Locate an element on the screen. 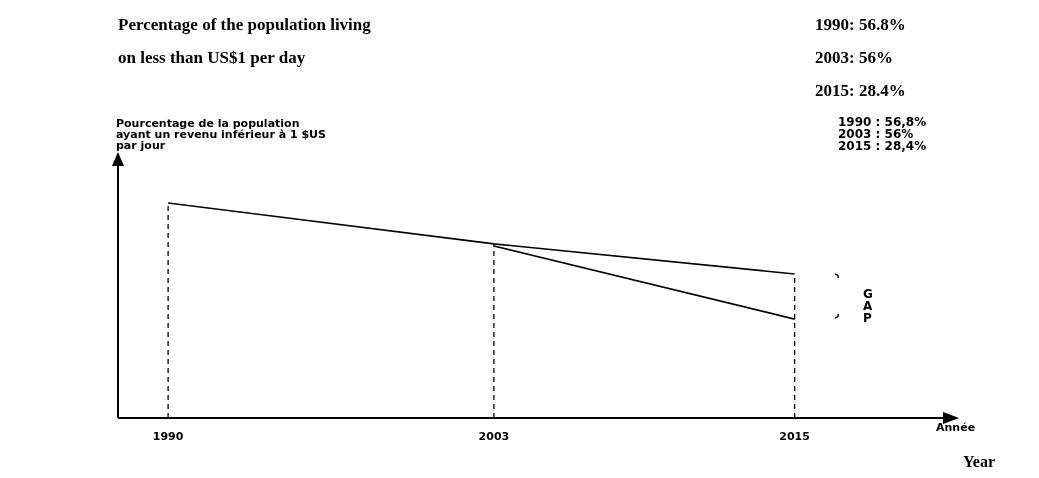 The height and width of the screenshot is (478, 1039). text: Year is located at coordinates (979, 462).